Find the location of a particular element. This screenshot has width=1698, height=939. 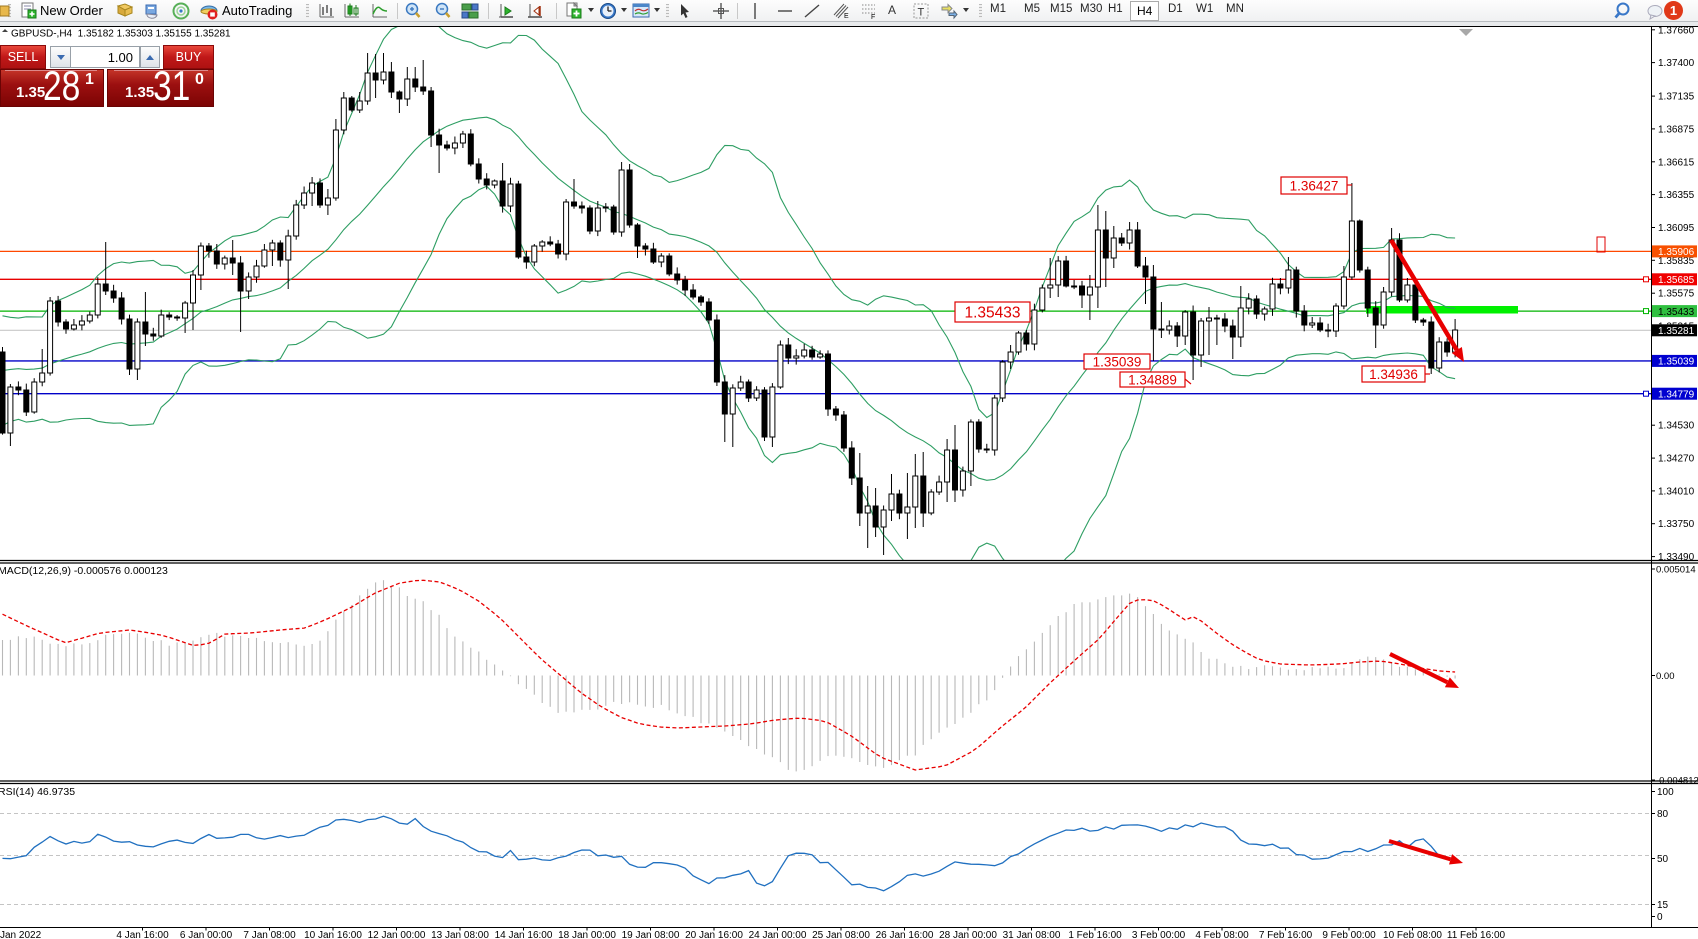

svg-text: 20 Jan 16:00 is located at coordinates (714, 934).